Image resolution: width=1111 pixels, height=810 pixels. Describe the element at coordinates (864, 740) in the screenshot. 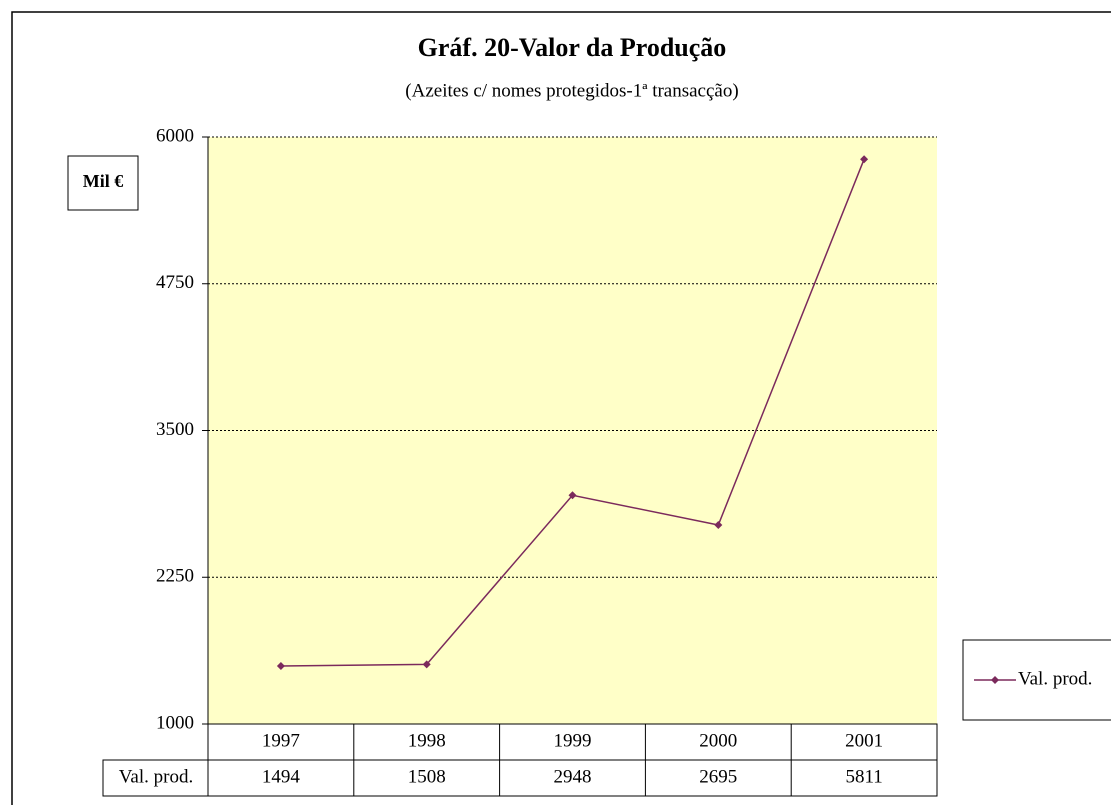

I see `x-tick-label: 2001` at that location.